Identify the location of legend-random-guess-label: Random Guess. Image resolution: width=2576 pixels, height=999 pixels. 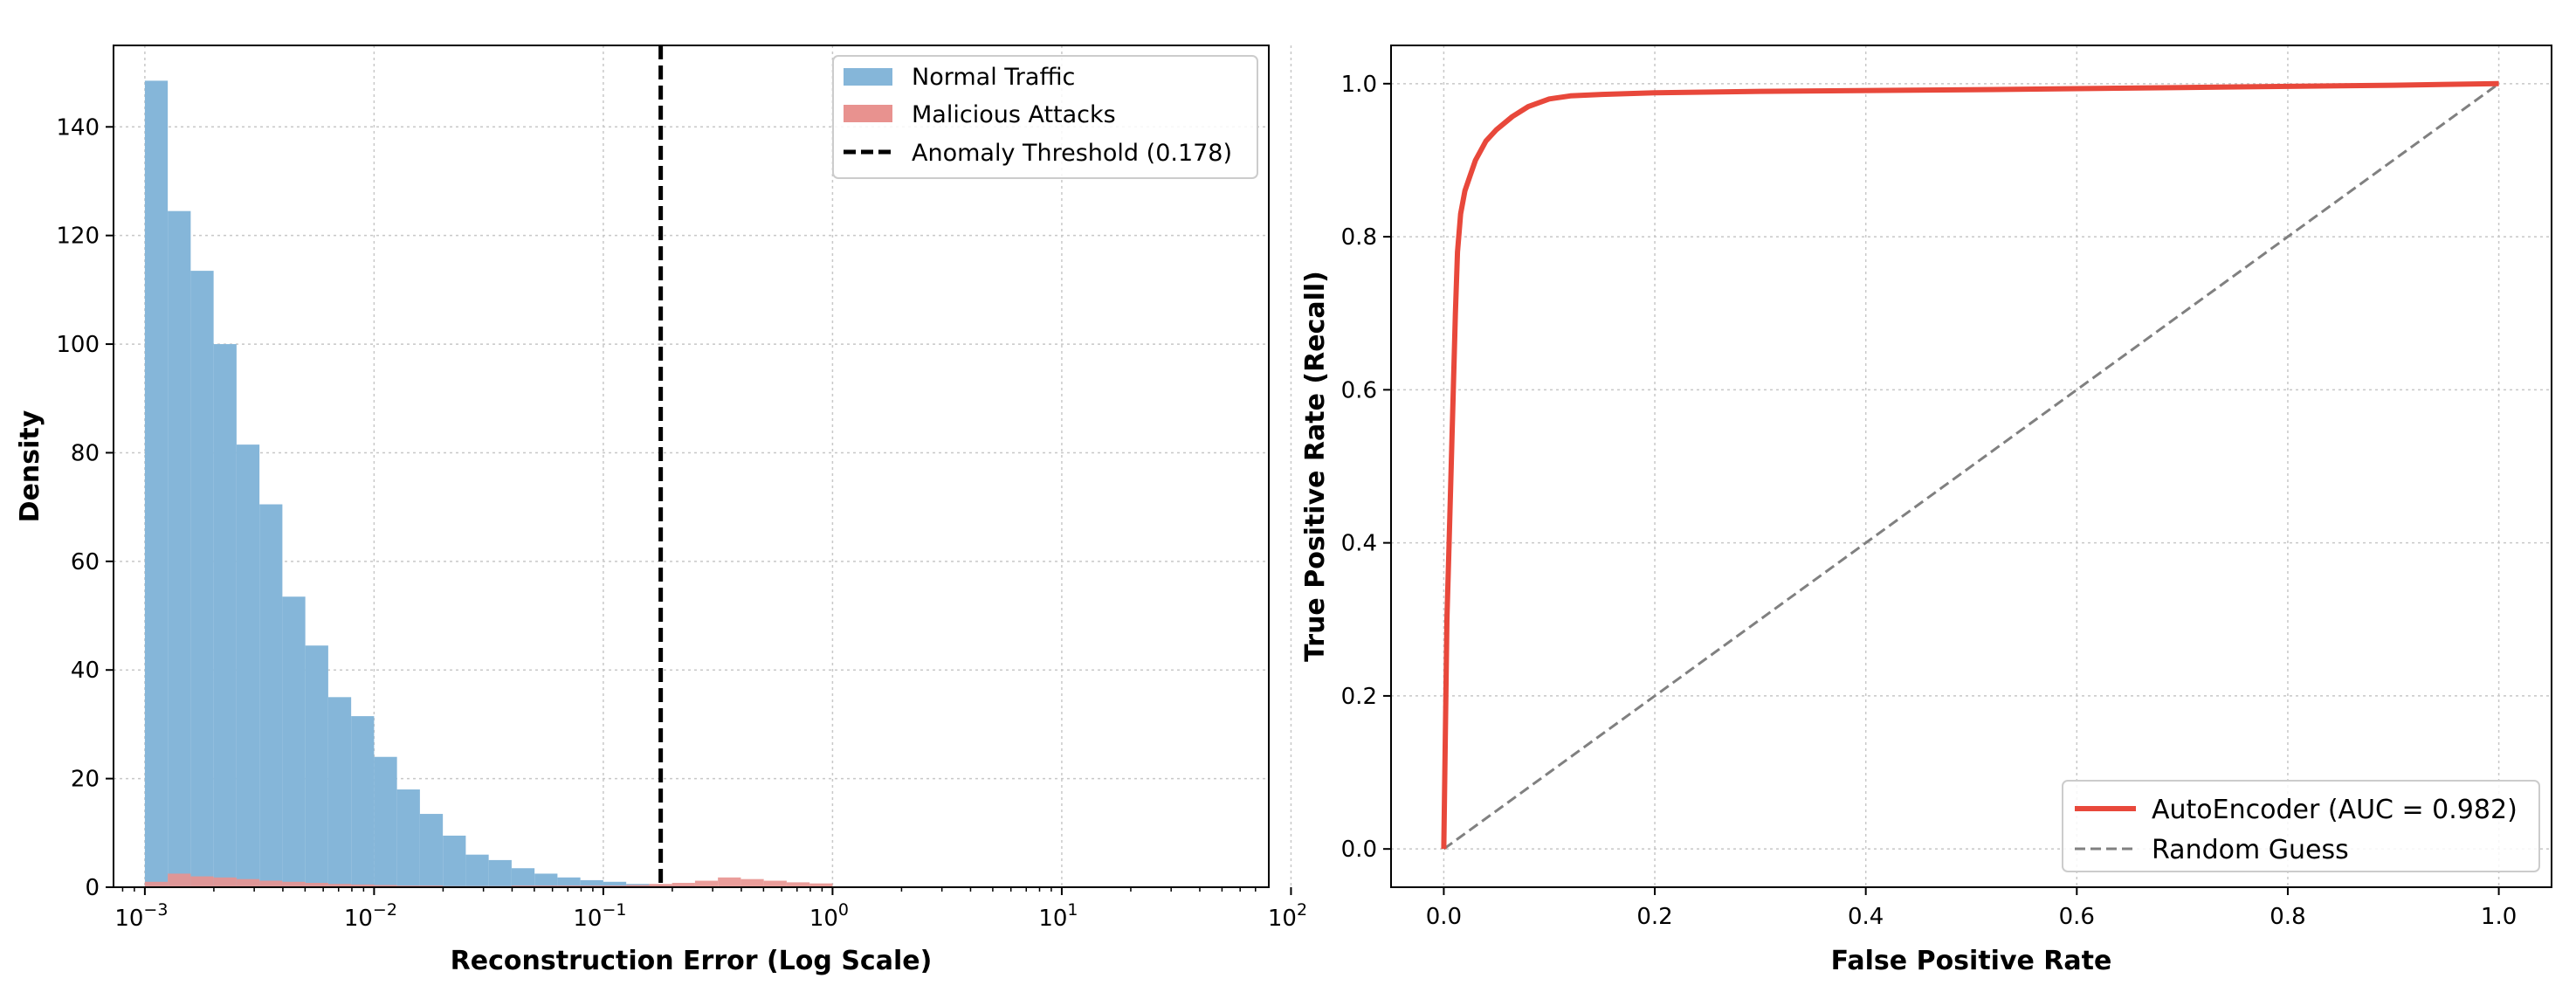
(2250, 850).